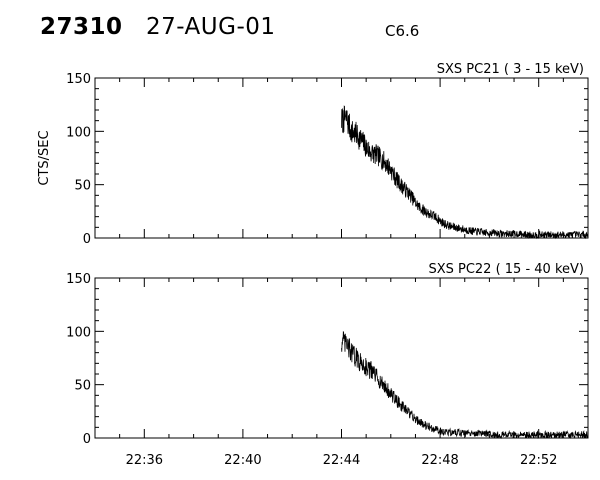 The width and height of the screenshot is (600, 480). I want to click on flare-class: C6.6, so click(402, 31).